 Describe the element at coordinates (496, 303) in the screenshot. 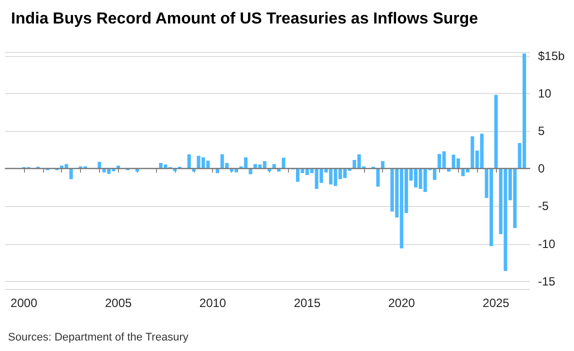

I see `x-tick-label: 2025` at that location.